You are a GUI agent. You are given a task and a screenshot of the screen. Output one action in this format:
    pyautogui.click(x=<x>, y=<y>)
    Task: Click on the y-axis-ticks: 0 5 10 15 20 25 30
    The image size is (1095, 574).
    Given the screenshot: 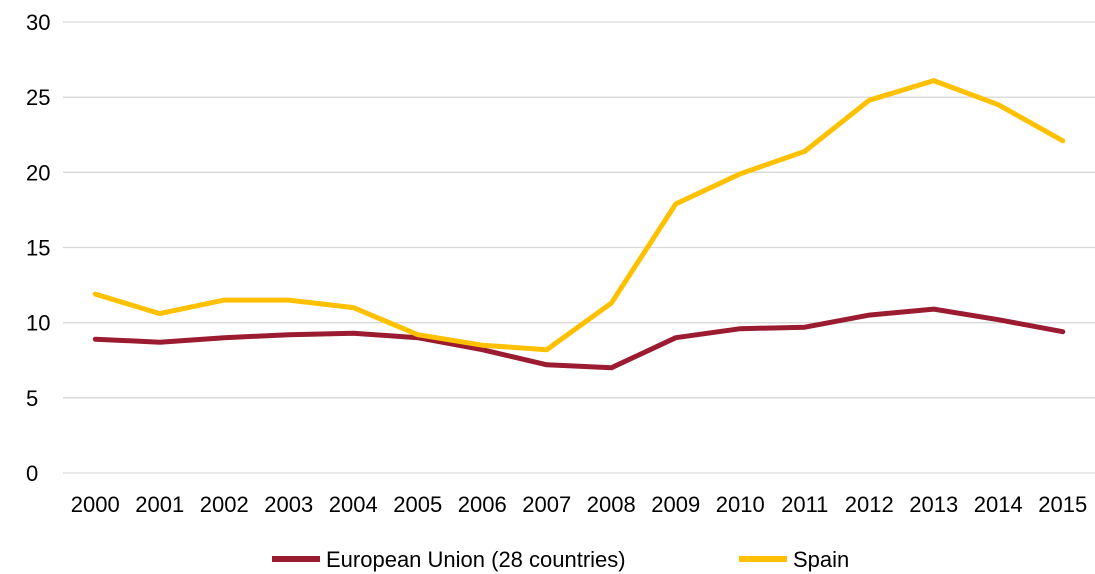 What is the action you would take?
    pyautogui.click(x=38, y=248)
    